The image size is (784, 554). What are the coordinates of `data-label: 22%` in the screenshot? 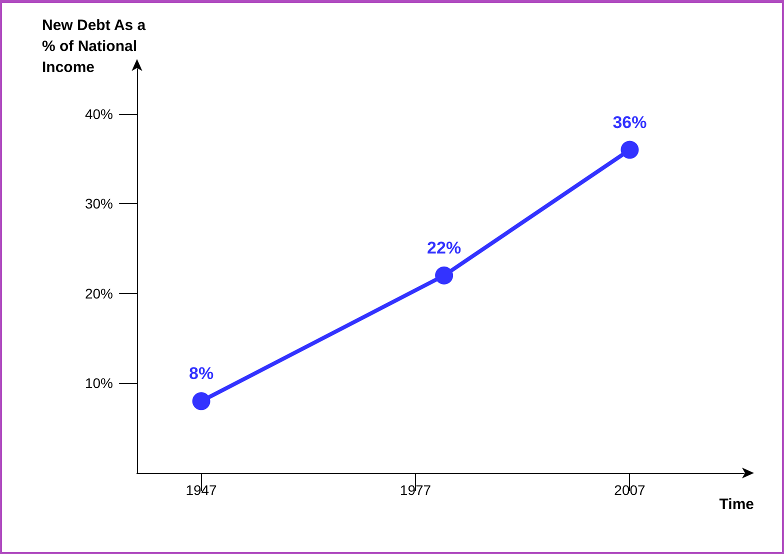 It's located at (444, 248).